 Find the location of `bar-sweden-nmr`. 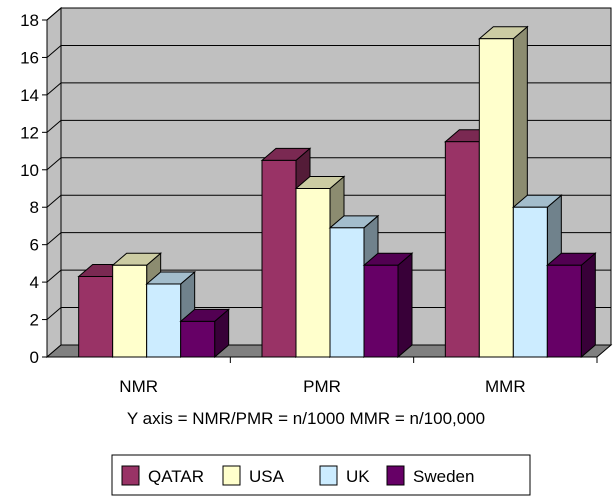

bar-sweden-nmr is located at coordinates (205, 333).